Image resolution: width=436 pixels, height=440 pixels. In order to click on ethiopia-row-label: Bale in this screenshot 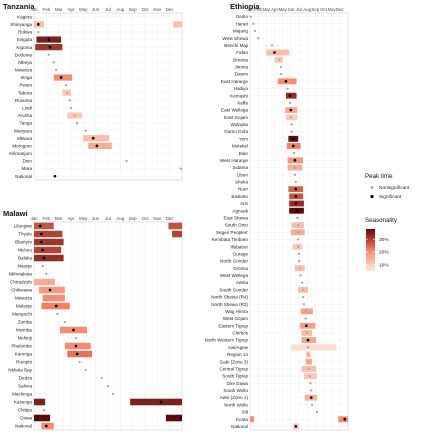, I will do `click(244, 153)`.